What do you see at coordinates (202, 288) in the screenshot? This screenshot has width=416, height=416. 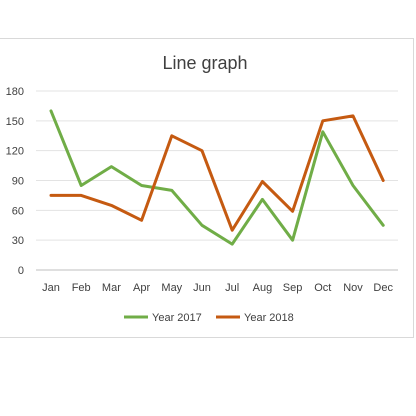 I see `x-tick-label: Jun` at bounding box center [202, 288].